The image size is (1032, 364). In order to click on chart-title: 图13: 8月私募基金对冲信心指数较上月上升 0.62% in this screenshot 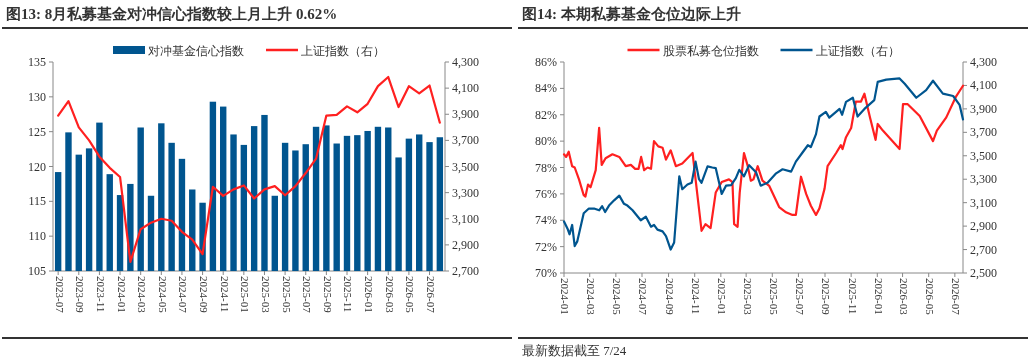, I will do `click(172, 13)`.